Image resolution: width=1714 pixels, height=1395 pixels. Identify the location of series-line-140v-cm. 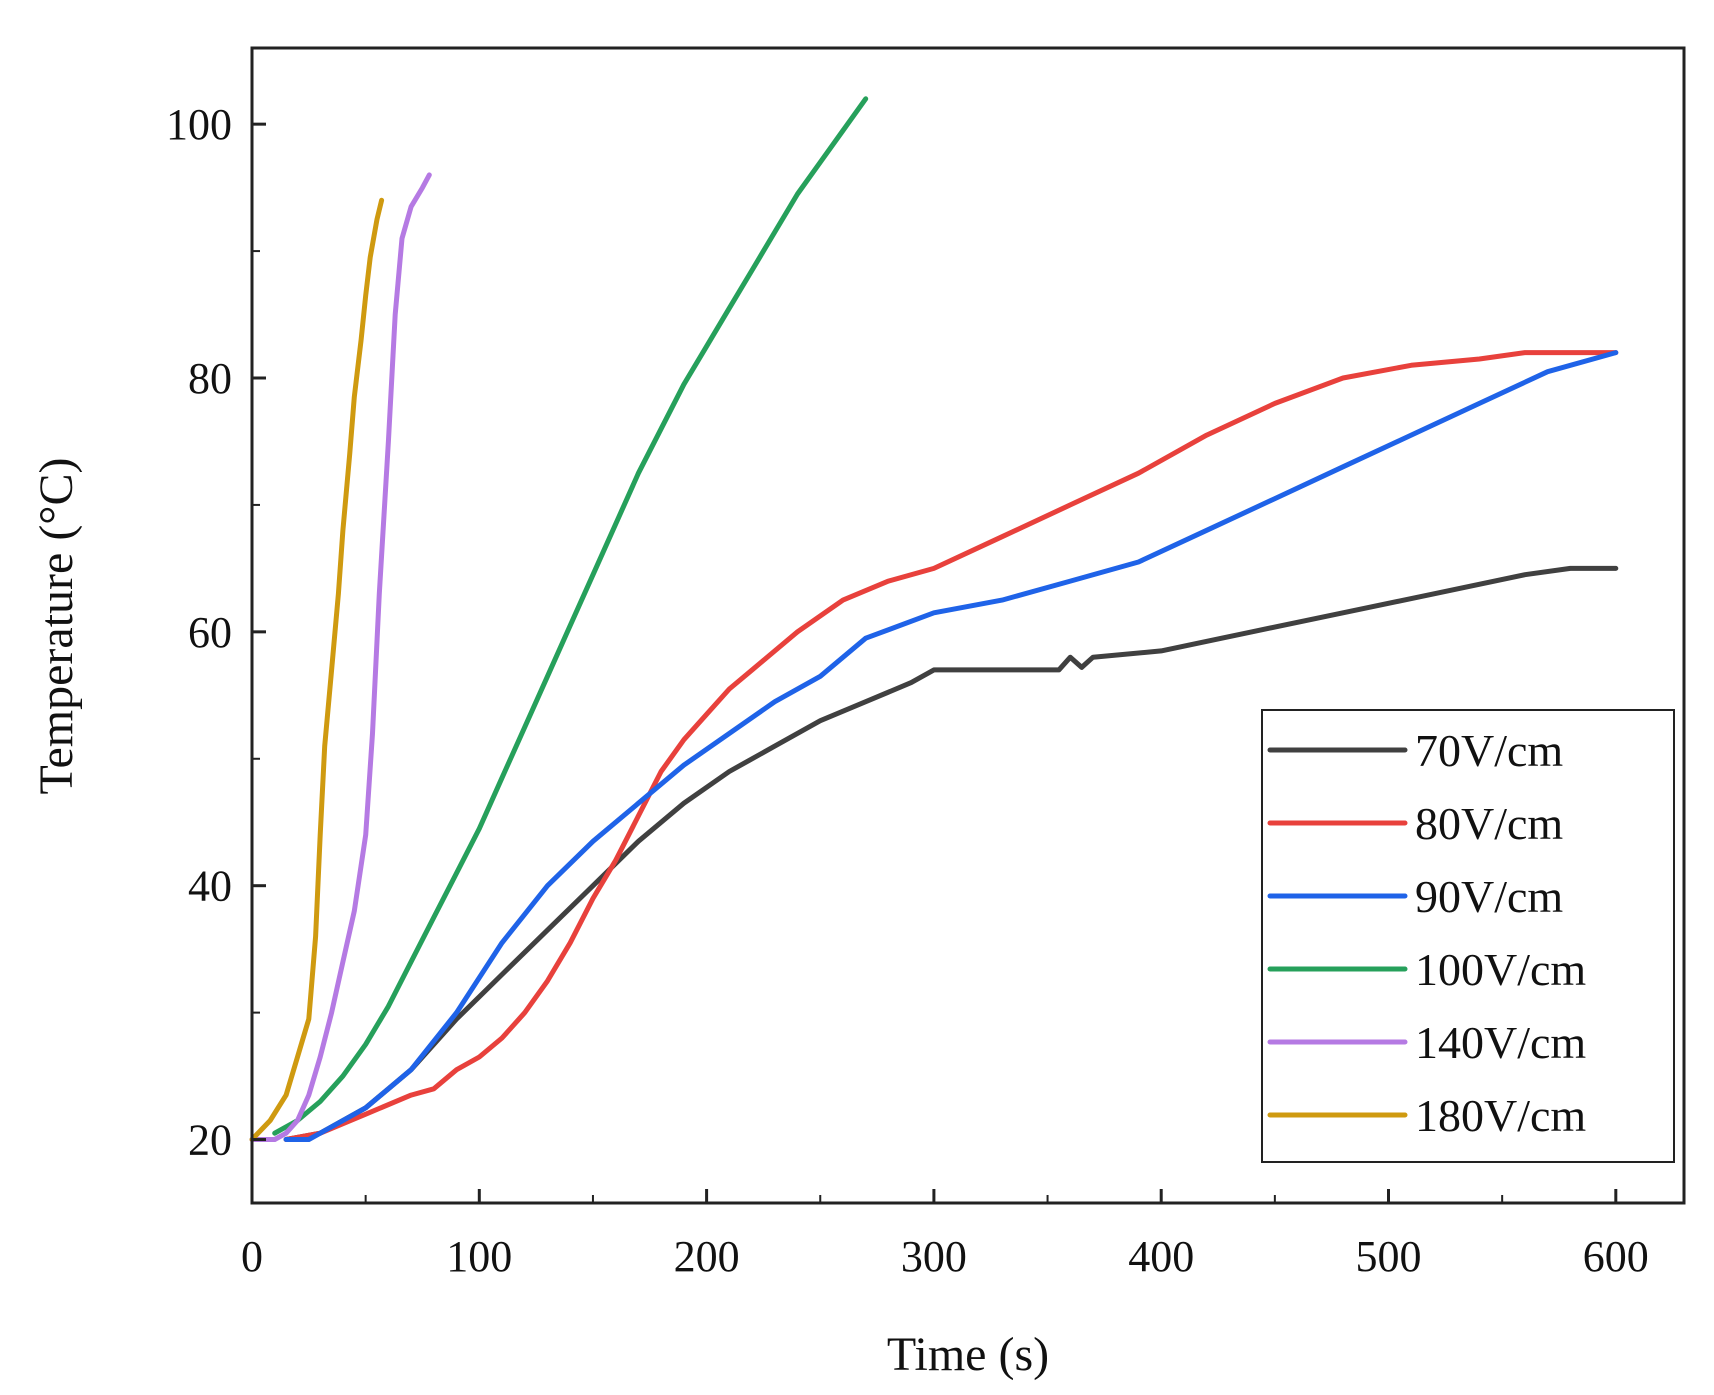
(340, 657).